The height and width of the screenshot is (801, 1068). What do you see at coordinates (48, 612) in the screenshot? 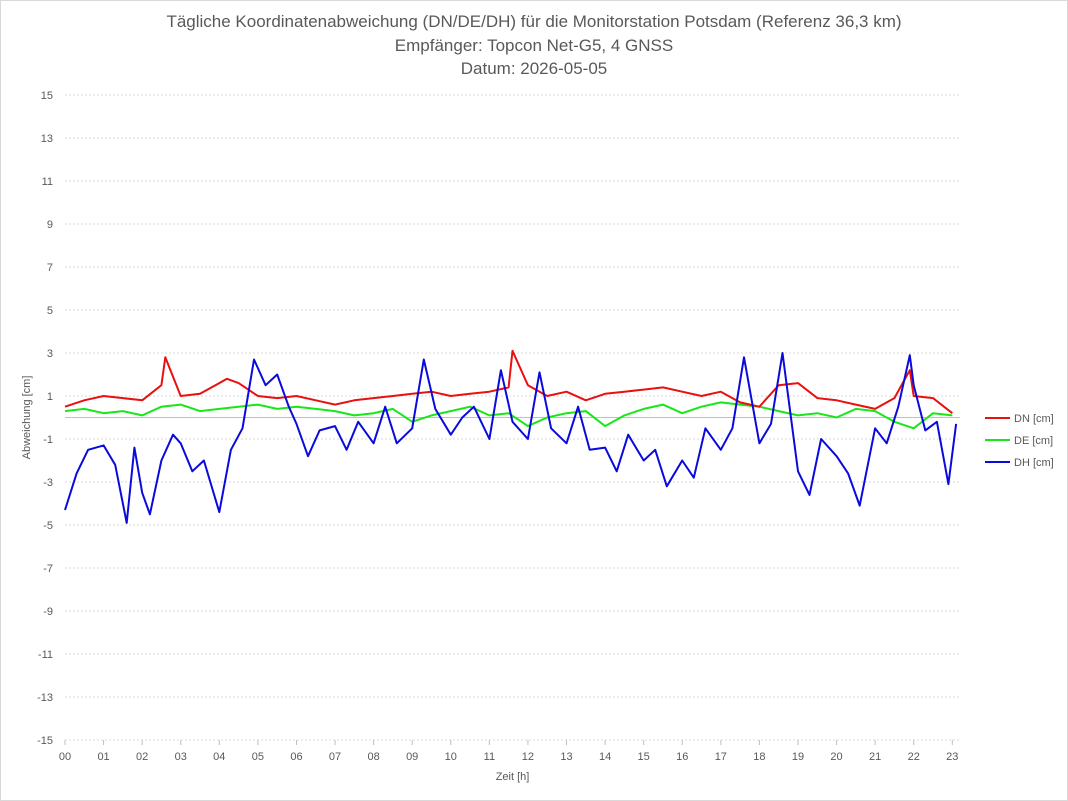
I see `y-tick-label: -9` at bounding box center [48, 612].